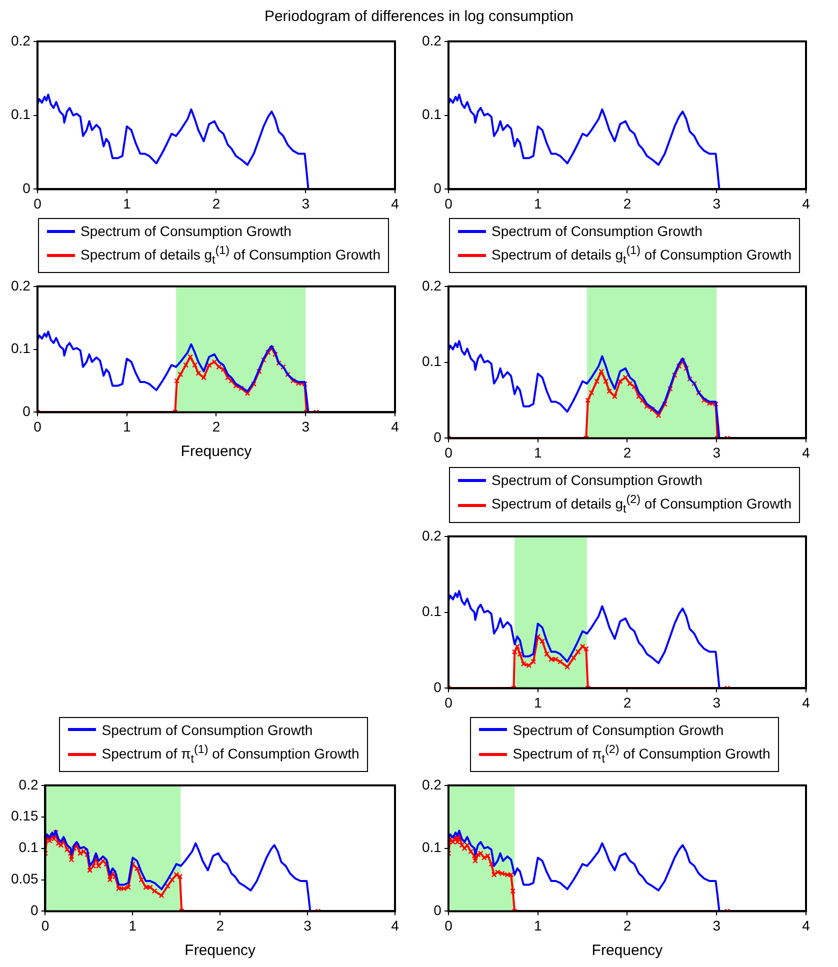  Describe the element at coordinates (231, 755) in the screenshot. I see `legend-label: Spectrum of π$_{t}$$^{(1)}$ of Consumption Growth` at that location.